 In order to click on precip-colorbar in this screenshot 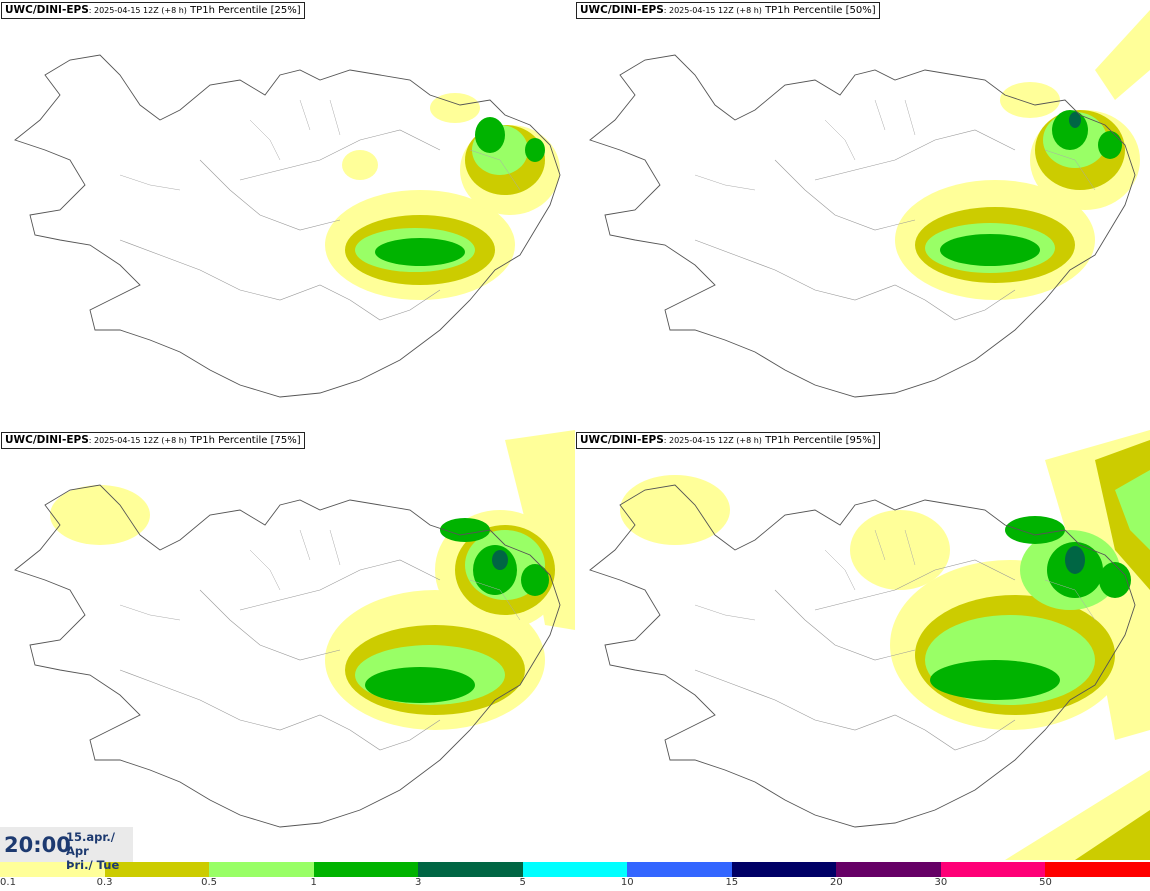, I will do `click(575, 869)`.